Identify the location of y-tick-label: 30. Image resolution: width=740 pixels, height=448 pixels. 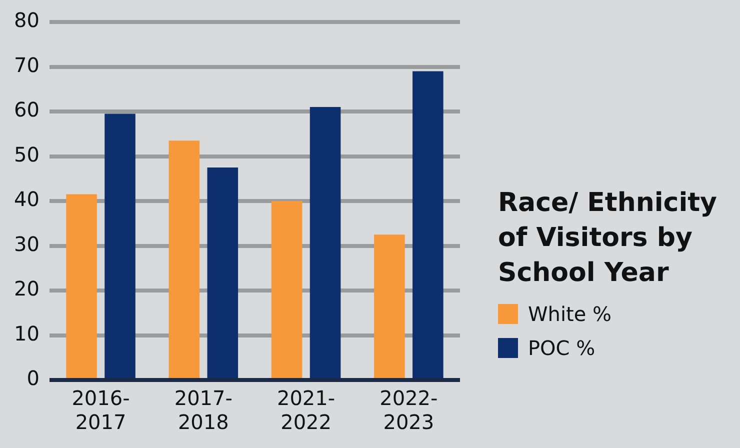
(27, 244).